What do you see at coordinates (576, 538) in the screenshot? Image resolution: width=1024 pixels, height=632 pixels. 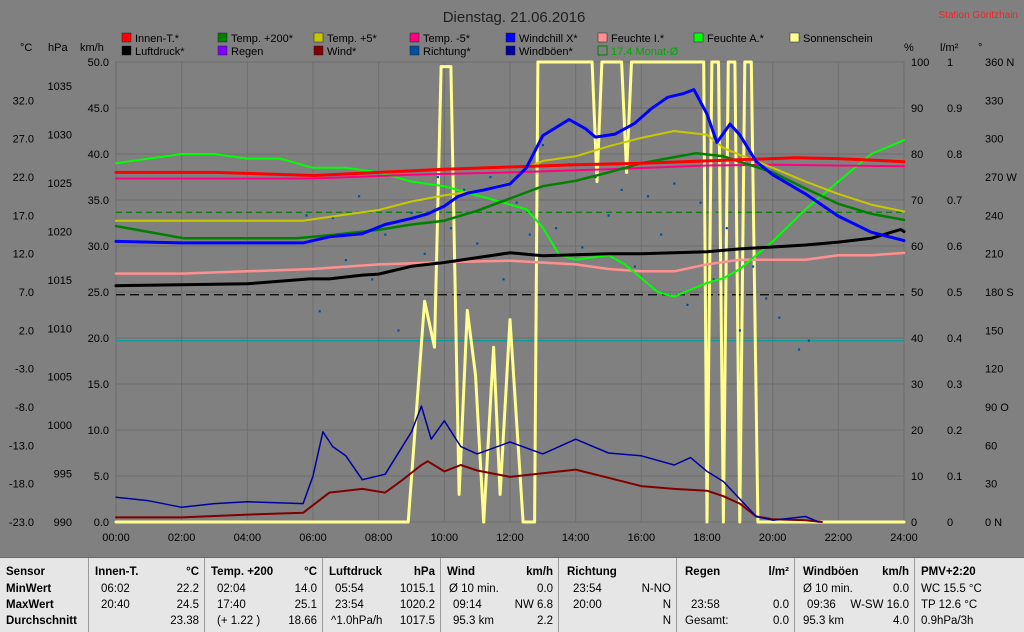 I see `x-tick-label: 14:00` at bounding box center [576, 538].